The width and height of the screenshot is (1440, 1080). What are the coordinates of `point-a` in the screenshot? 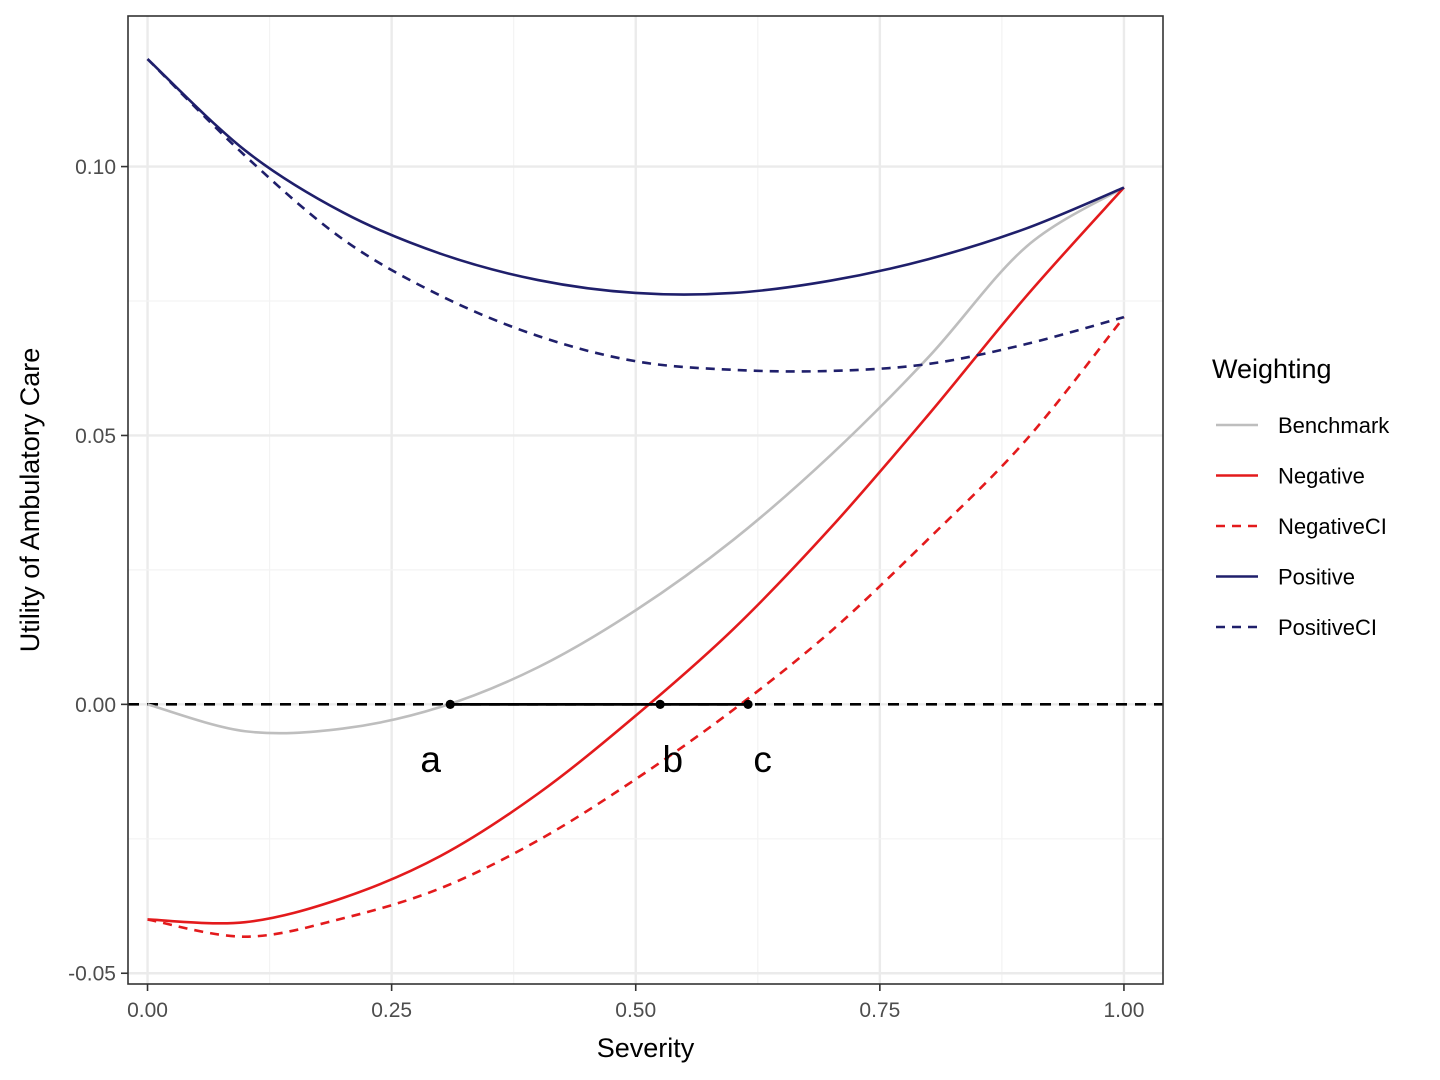 It's located at (450, 704).